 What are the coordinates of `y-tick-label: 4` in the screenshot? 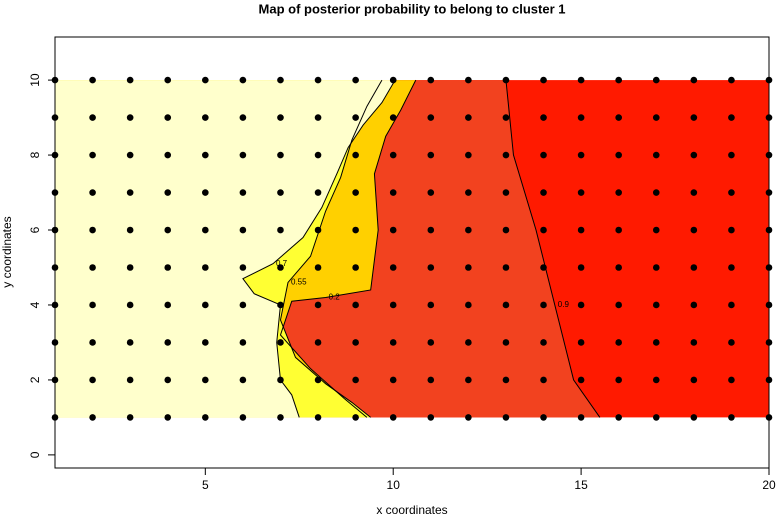 It's located at (35, 304).